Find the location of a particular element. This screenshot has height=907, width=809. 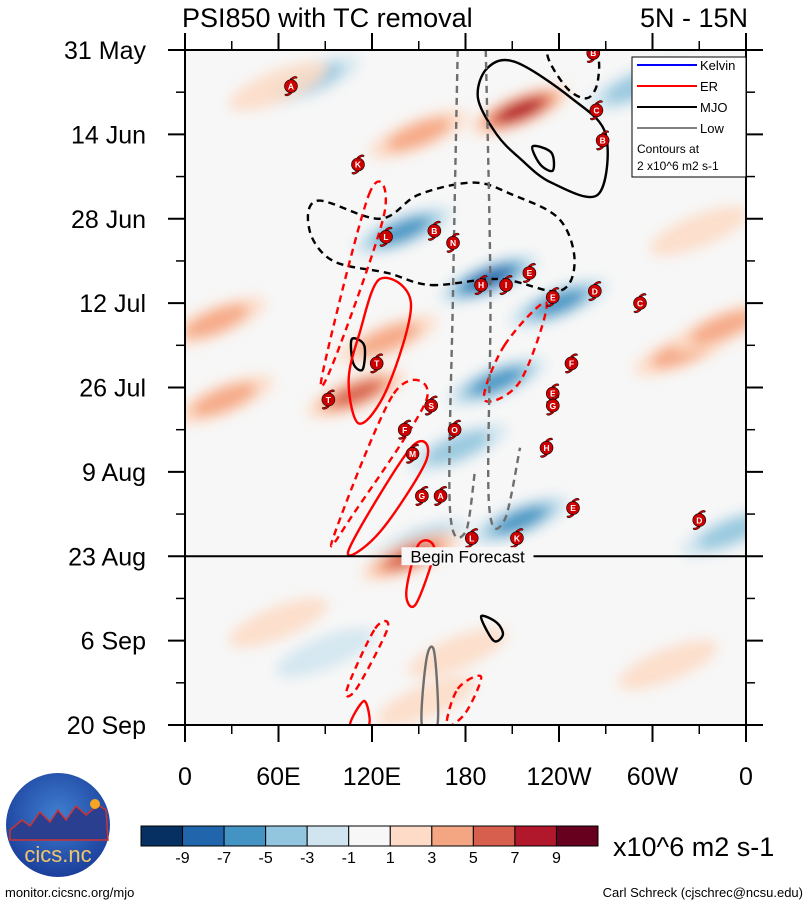

legend-label-er: ER is located at coordinates (709, 86).